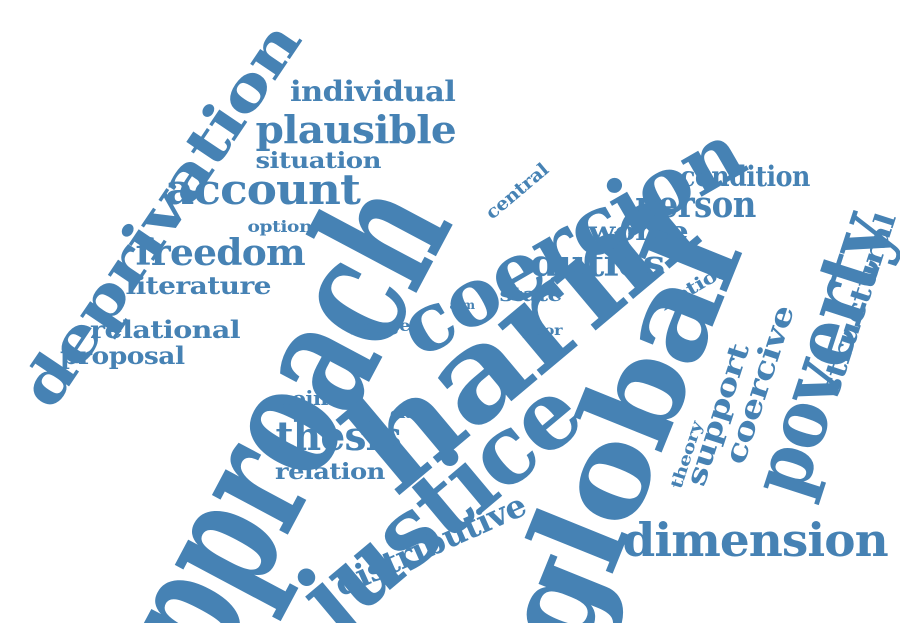 This screenshot has height=623, width=900. I want to click on word-worse: worse, so click(638, 232).